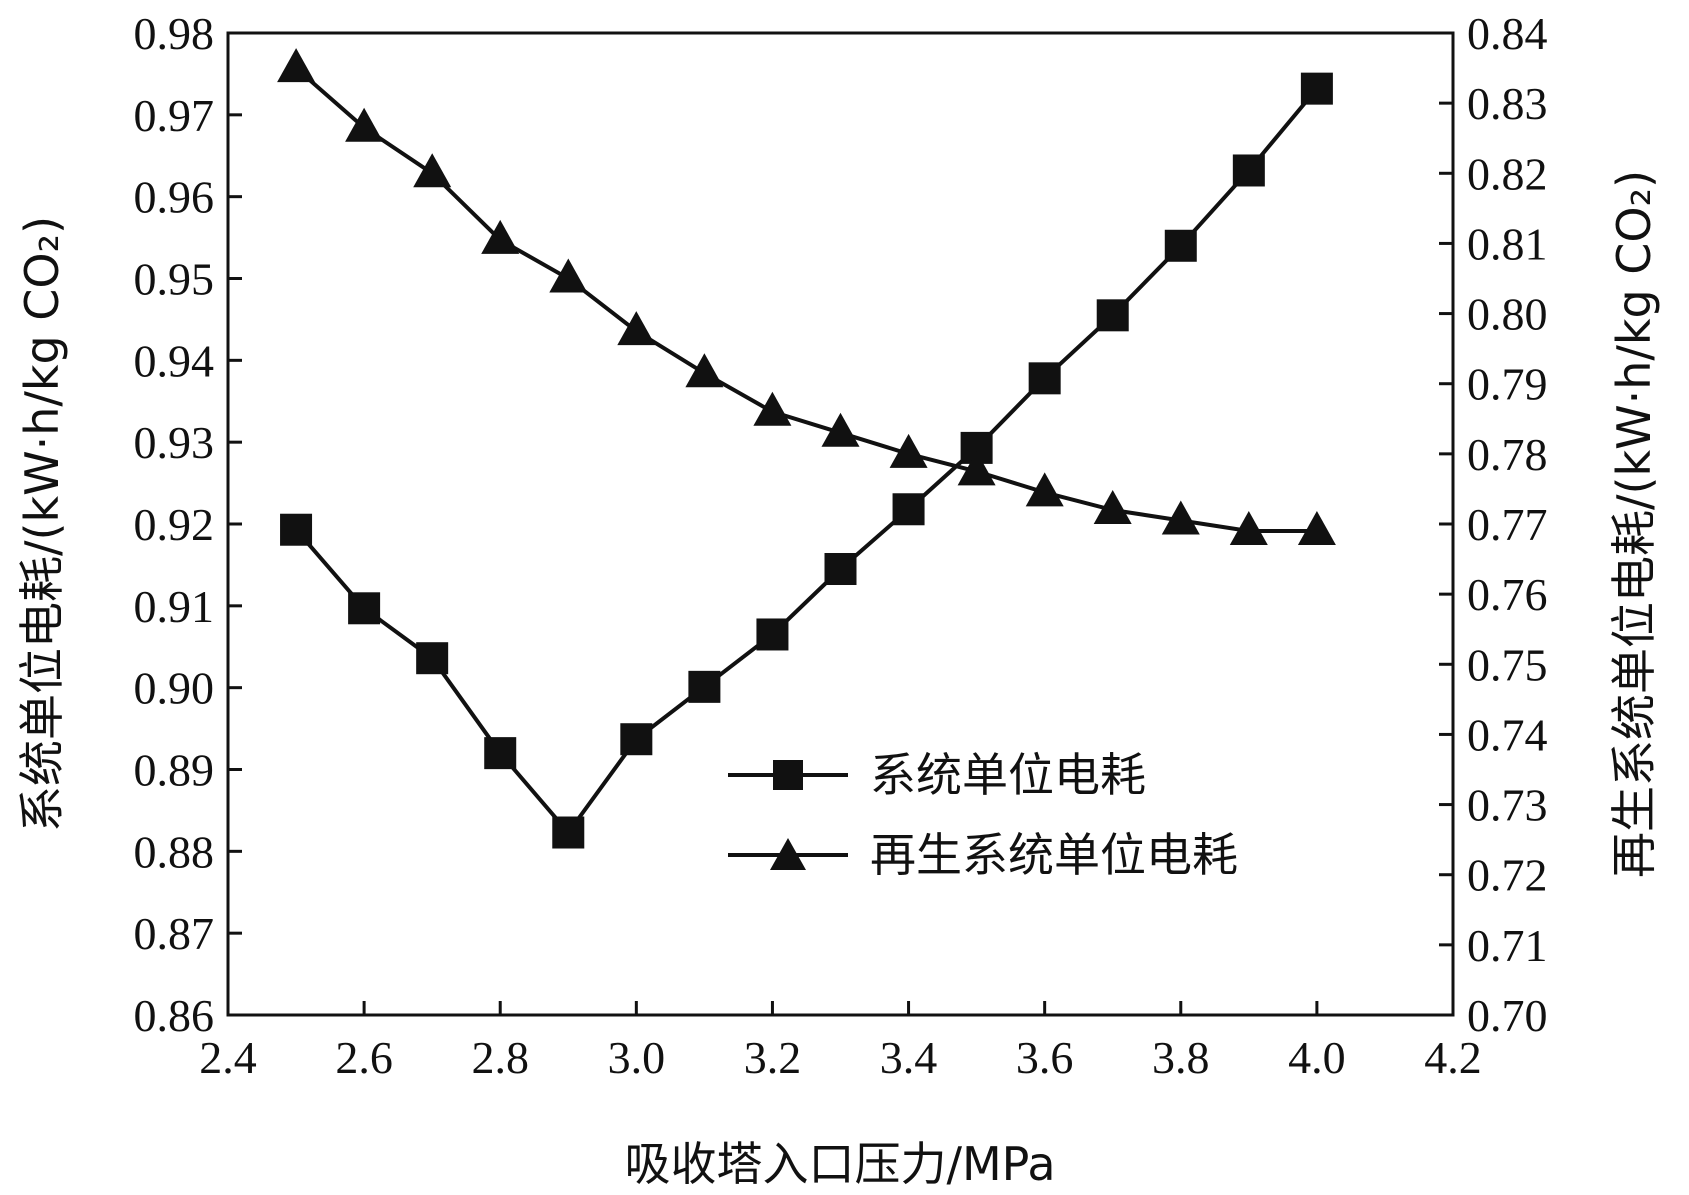  Describe the element at coordinates (174, 606) in the screenshot. I see `y-left-tick-label: 0.91` at that location.